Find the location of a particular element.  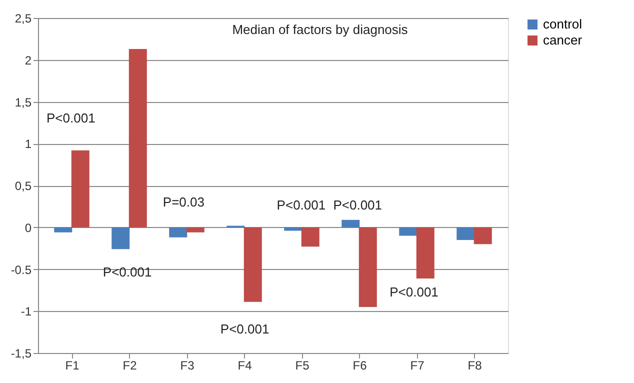

y-tick-label: 0 is located at coordinates (28, 227).